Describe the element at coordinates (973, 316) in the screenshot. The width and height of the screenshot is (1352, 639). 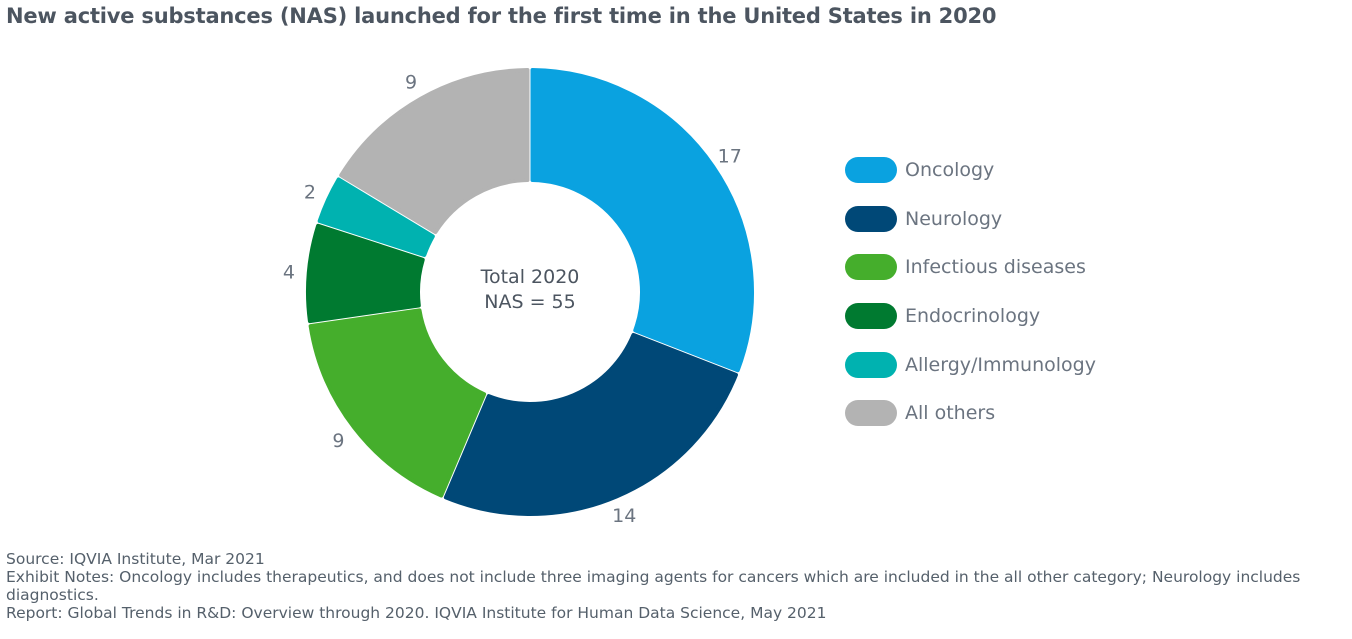
I see `legend-label: Endocrinology` at that location.